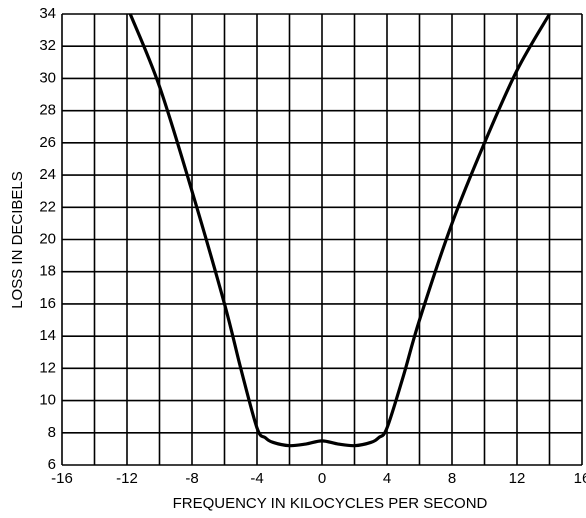 This screenshot has height=518, width=586. What do you see at coordinates (52, 464) in the screenshot?
I see `y-tick-label: 6` at bounding box center [52, 464].